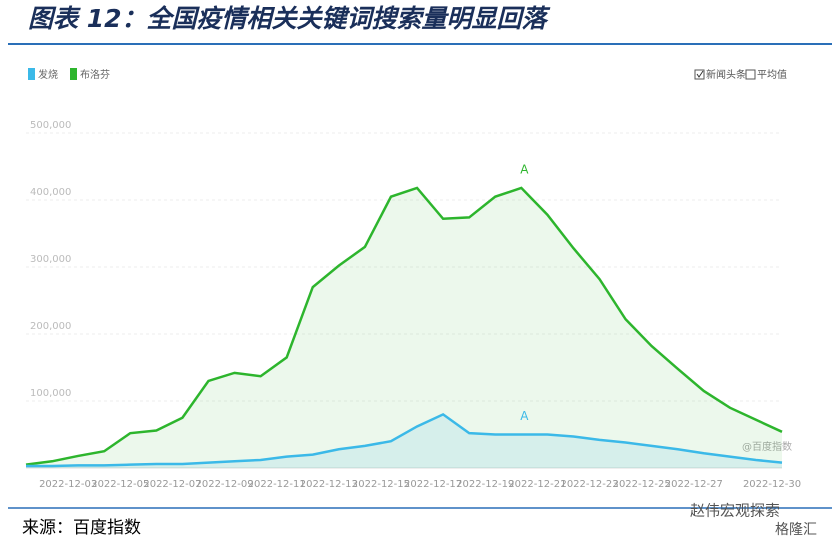 The height and width of the screenshot is (546, 837). I want to click on x-tick-label: 2022-12-11, so click(277, 484).